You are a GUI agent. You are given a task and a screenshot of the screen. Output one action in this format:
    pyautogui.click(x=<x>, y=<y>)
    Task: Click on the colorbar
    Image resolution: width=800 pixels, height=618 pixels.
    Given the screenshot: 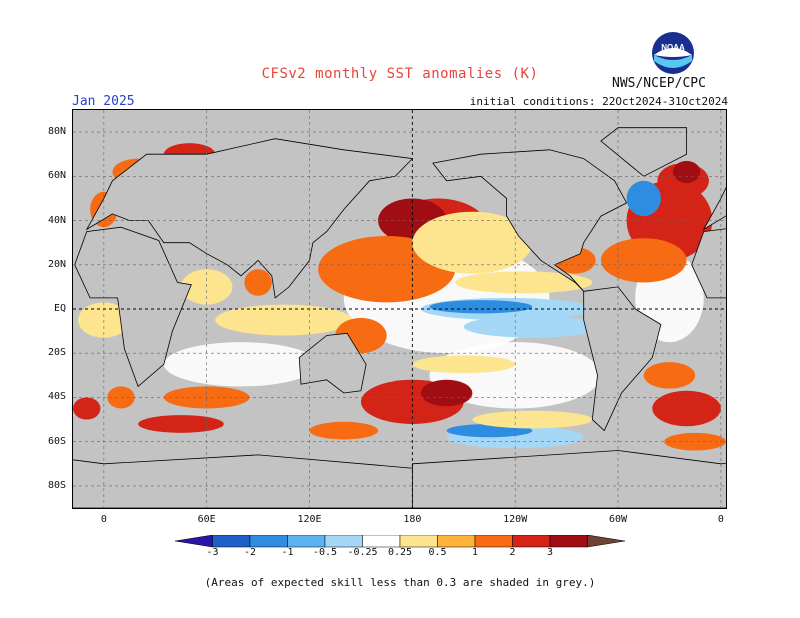 What is the action you would take?
    pyautogui.click(x=400, y=541)
    